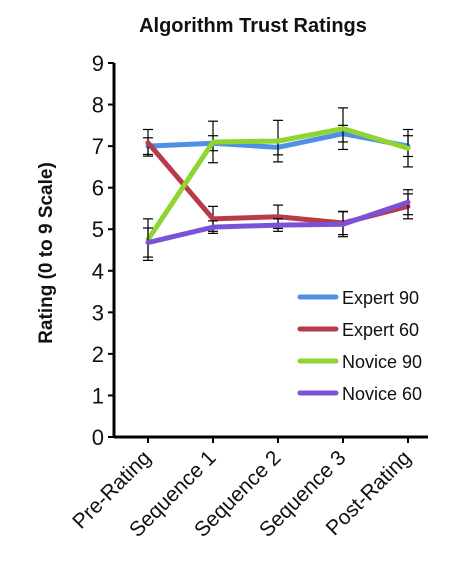  Describe the element at coordinates (98, 312) in the screenshot. I see `y-tick-label: 3` at that location.